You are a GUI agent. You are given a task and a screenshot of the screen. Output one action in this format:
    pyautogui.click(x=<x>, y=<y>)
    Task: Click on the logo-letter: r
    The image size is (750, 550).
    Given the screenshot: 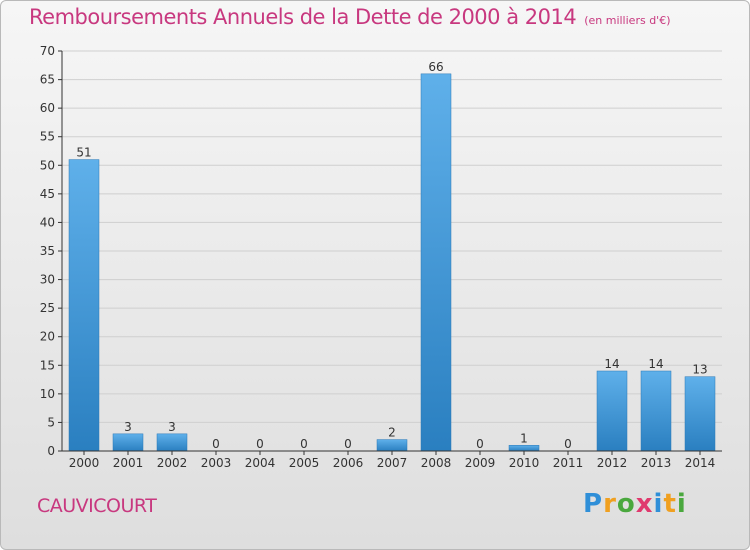 What is the action you would take?
    pyautogui.click(x=610, y=504)
    